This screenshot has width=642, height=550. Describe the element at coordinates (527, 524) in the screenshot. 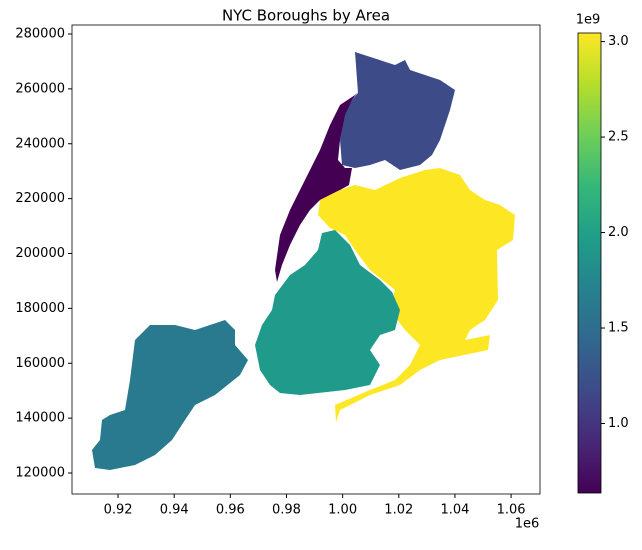

I see `x-offset-label: 1e6` at that location.